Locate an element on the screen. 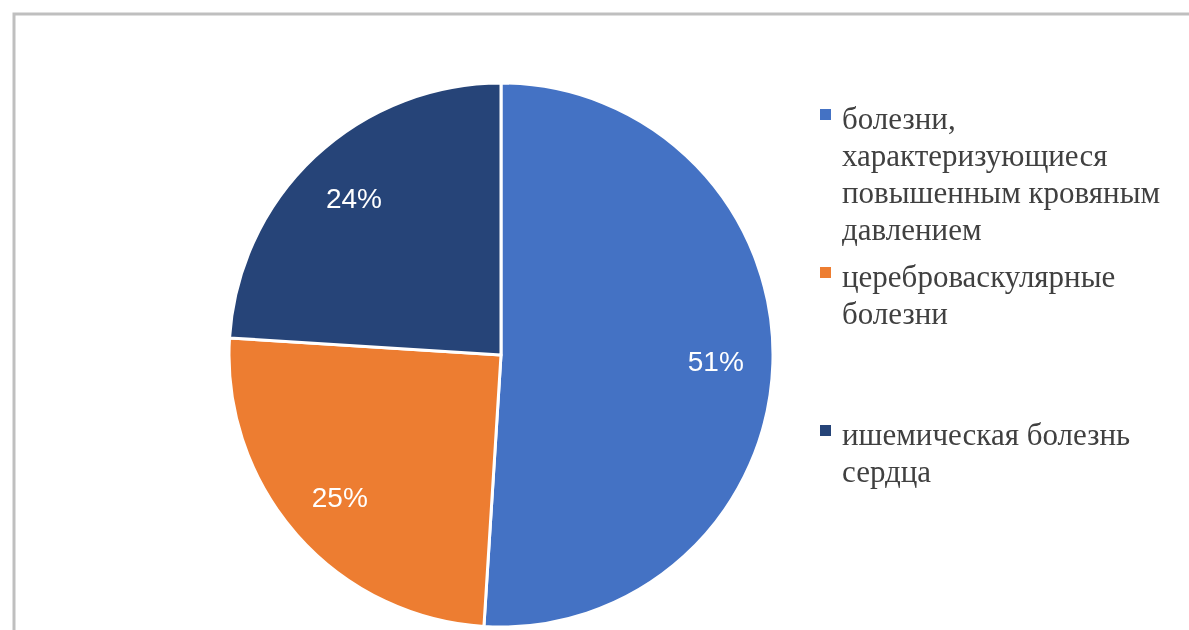 The height and width of the screenshot is (630, 1189). legend-label: цереброваскулярные болезни is located at coordinates (979, 294).